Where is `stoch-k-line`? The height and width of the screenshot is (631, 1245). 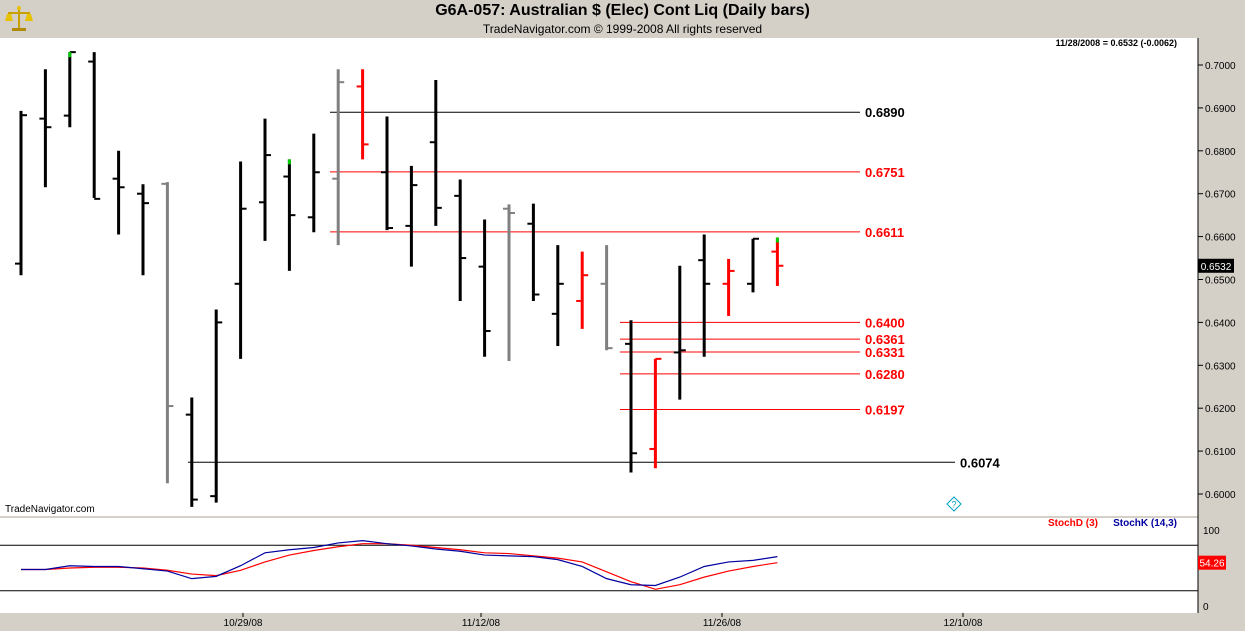
stoch-k-line is located at coordinates (399, 563).